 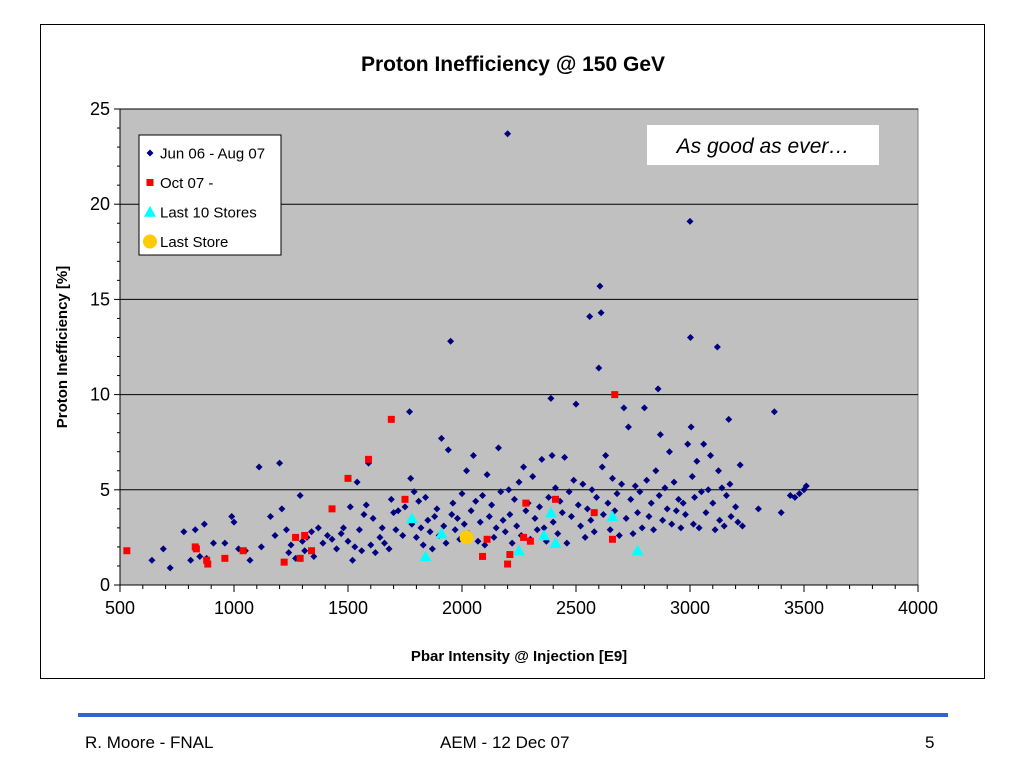 I want to click on y-tick-label: 25, so click(x=100, y=109).